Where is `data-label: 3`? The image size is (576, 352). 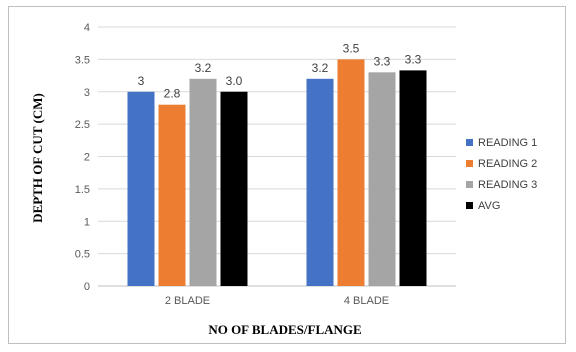
data-label: 3 is located at coordinates (141, 81).